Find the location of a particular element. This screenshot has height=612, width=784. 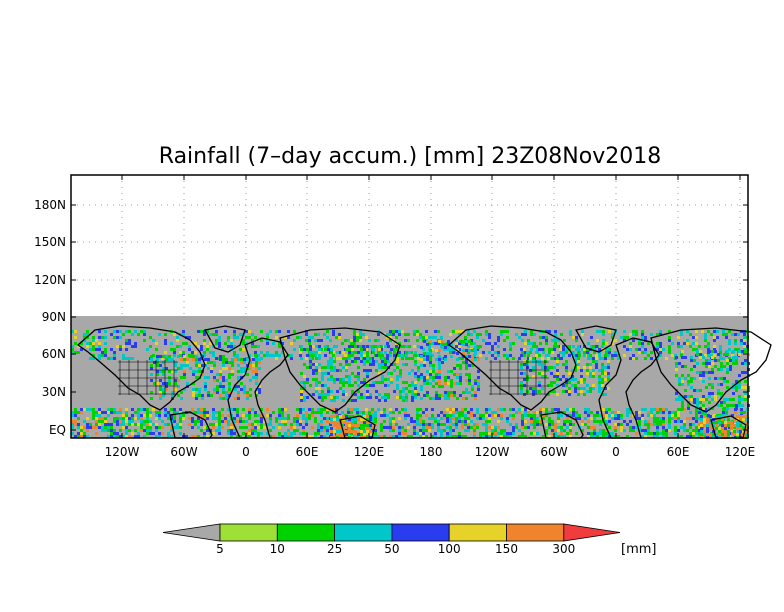

colorbar-under-triangle is located at coordinates (191, 532).